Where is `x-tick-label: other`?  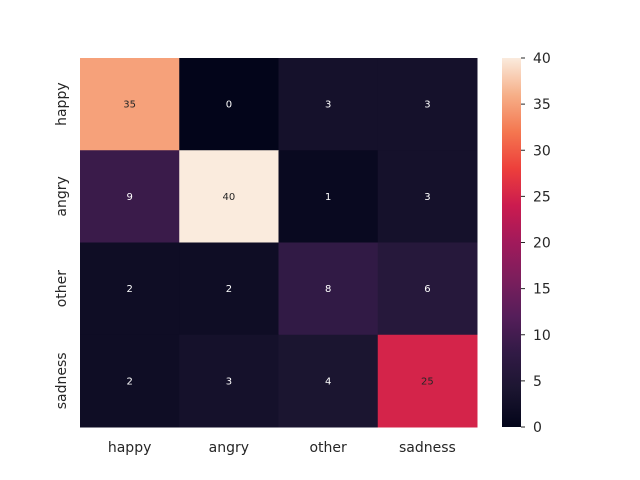 x-tick-label: other is located at coordinates (328, 448).